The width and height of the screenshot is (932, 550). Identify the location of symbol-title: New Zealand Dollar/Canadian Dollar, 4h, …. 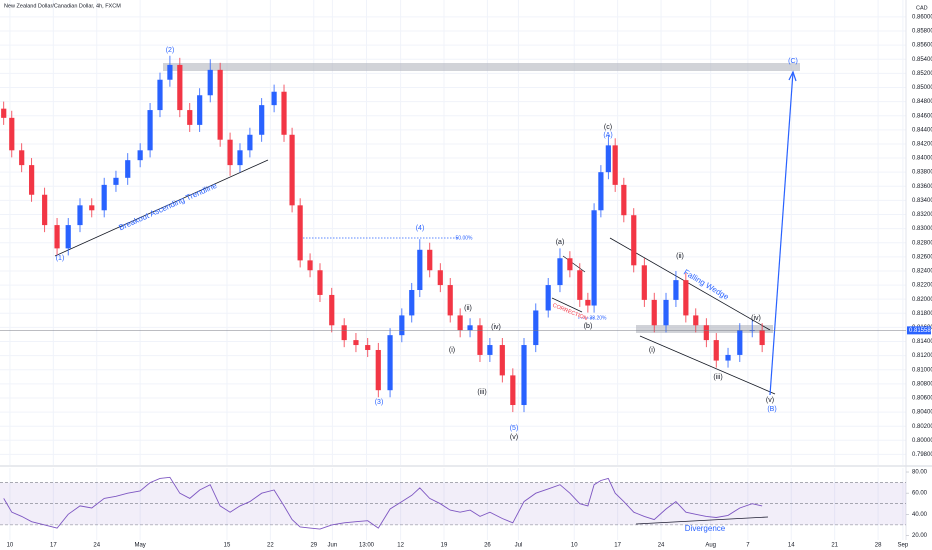
(62, 6).